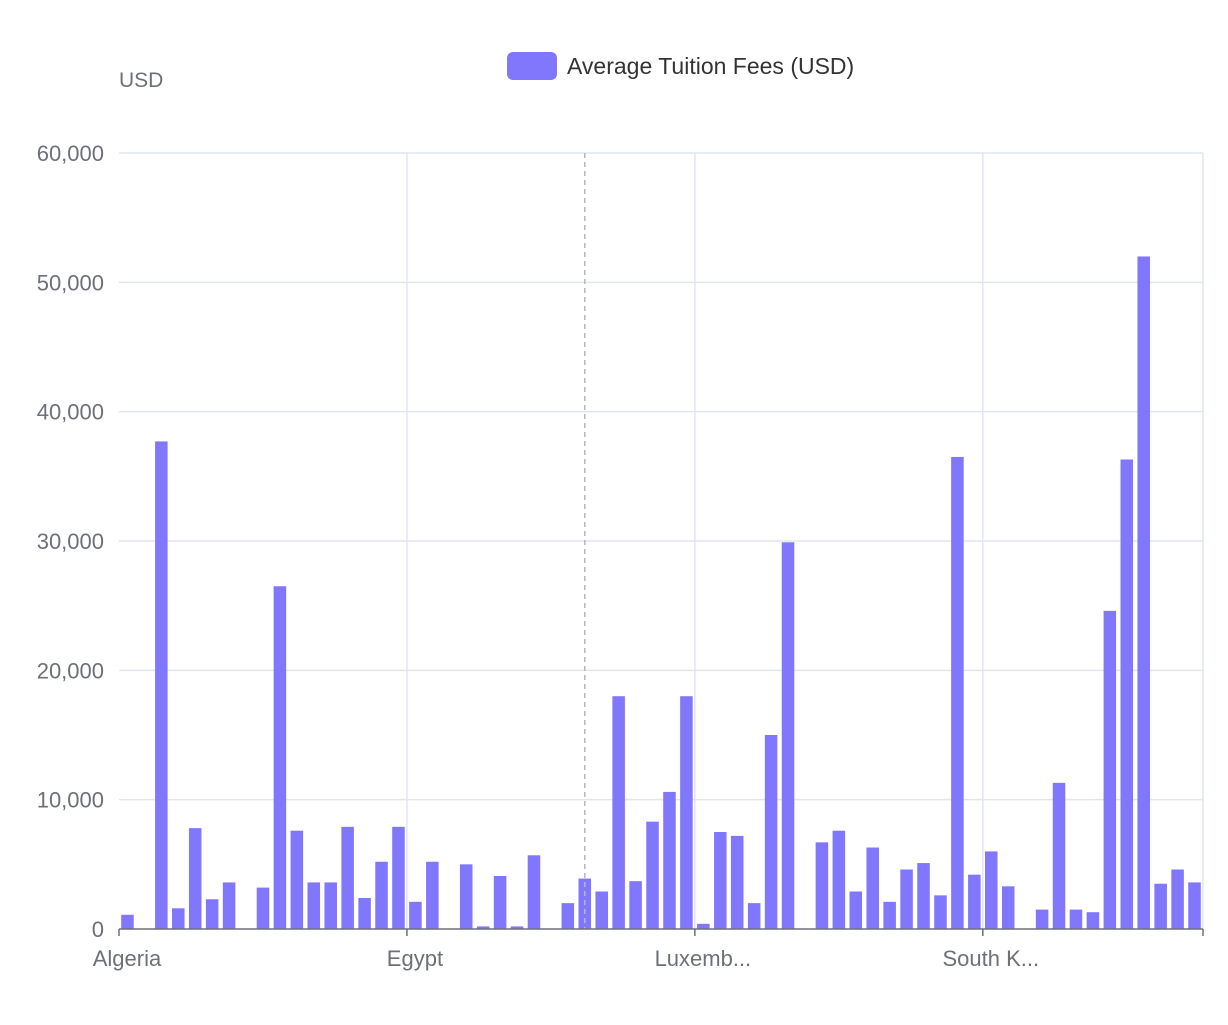  I want to click on x-tick-label: Egypt, so click(415, 958).